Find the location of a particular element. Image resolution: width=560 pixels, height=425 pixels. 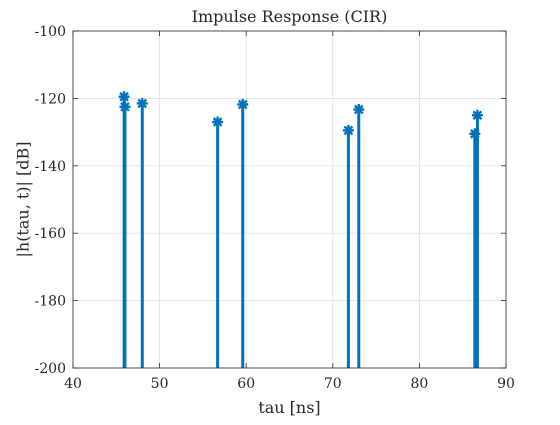

y-tick-label: -100 is located at coordinates (50, 32).